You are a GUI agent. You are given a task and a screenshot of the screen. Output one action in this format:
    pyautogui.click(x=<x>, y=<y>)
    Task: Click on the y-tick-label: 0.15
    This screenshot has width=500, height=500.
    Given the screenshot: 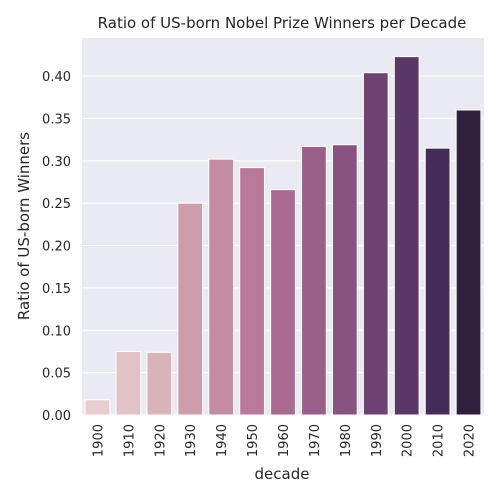 What is the action you would take?
    pyautogui.click(x=56, y=289)
    